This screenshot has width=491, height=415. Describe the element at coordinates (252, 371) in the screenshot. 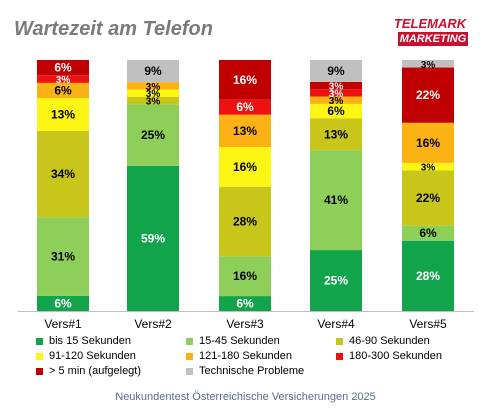

I see `legend-label: Technische Probleme` at that location.